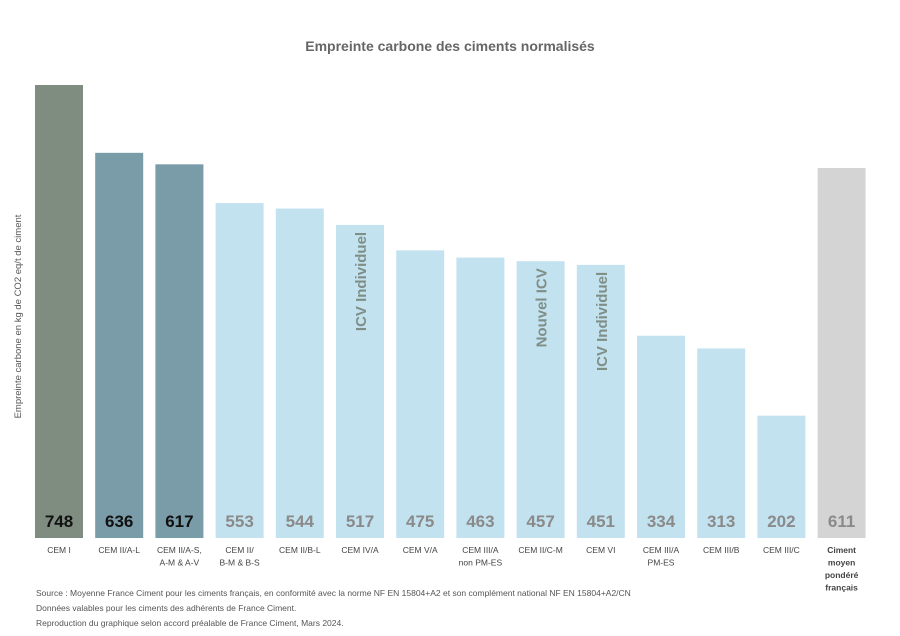  What do you see at coordinates (179, 556) in the screenshot?
I see `category-label: CEM II/A-S, A-M & A-V` at bounding box center [179, 556].